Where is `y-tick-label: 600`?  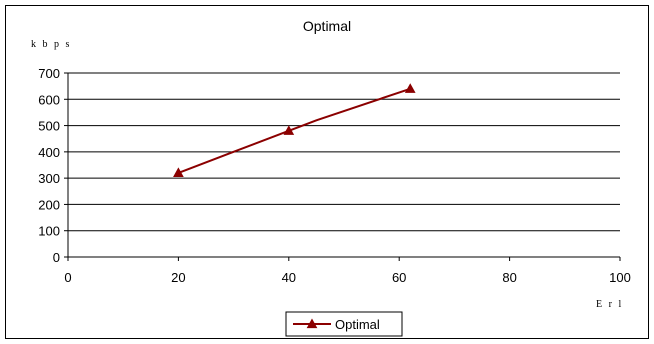 y-tick-label: 600 is located at coordinates (49, 99).